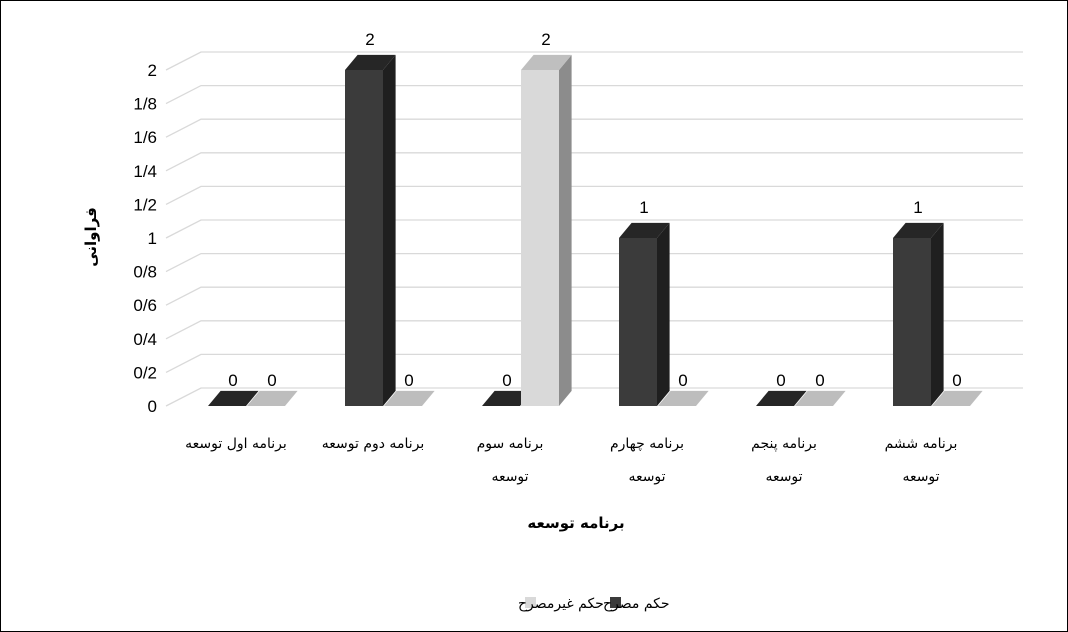  Describe the element at coordinates (145, 372) in the screenshot. I see `y-tick-label: 0/2` at that location.